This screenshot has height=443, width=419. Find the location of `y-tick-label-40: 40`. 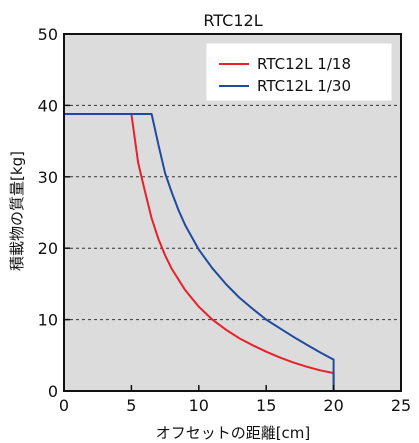

y-tick-label-40: 40 is located at coordinates (48, 105).